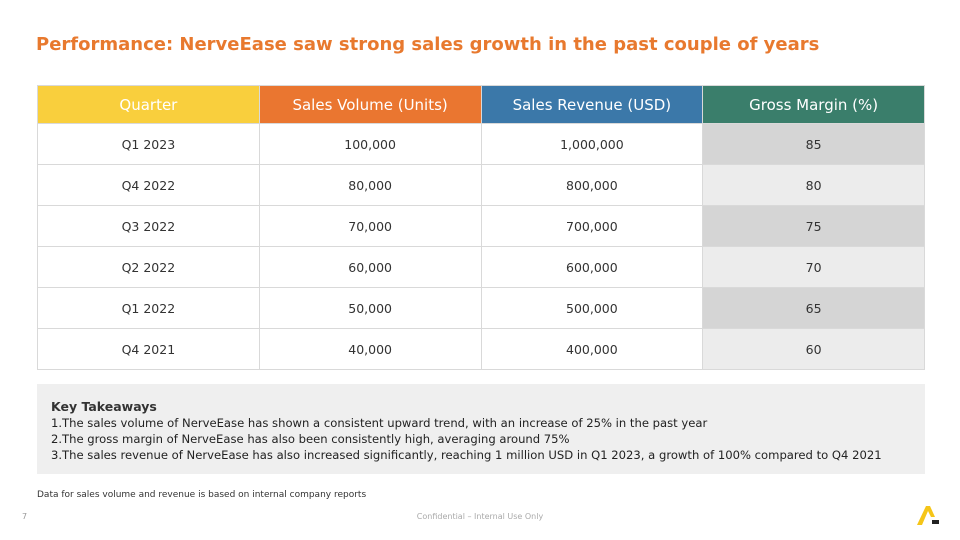  I want to click on brand-logo-shape, so click(928, 515).